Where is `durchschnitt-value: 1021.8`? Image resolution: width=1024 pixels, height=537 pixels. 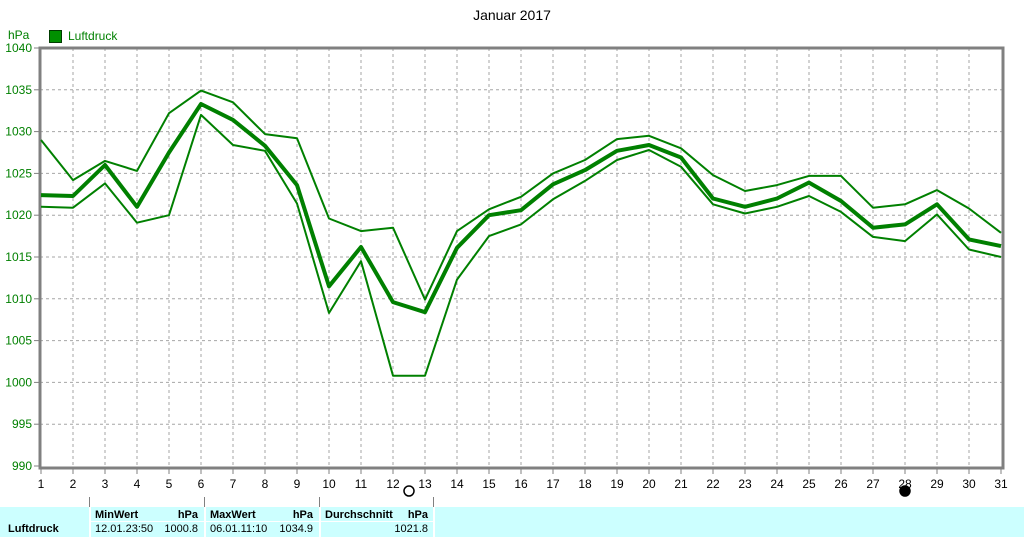
durchschnitt-value: 1021.8 is located at coordinates (411, 529).